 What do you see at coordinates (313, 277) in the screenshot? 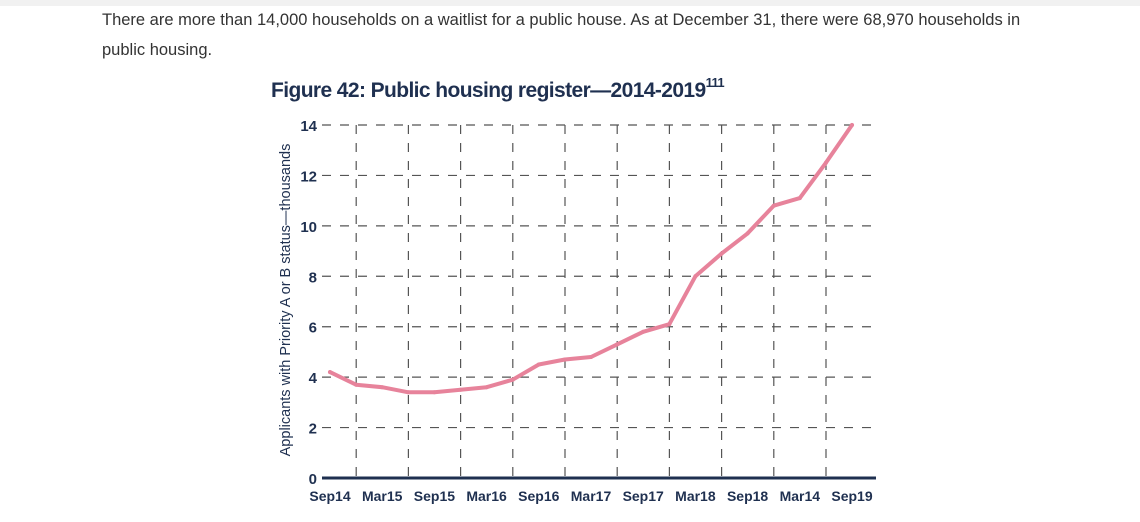
I see `y-tick-label: 8` at bounding box center [313, 277].